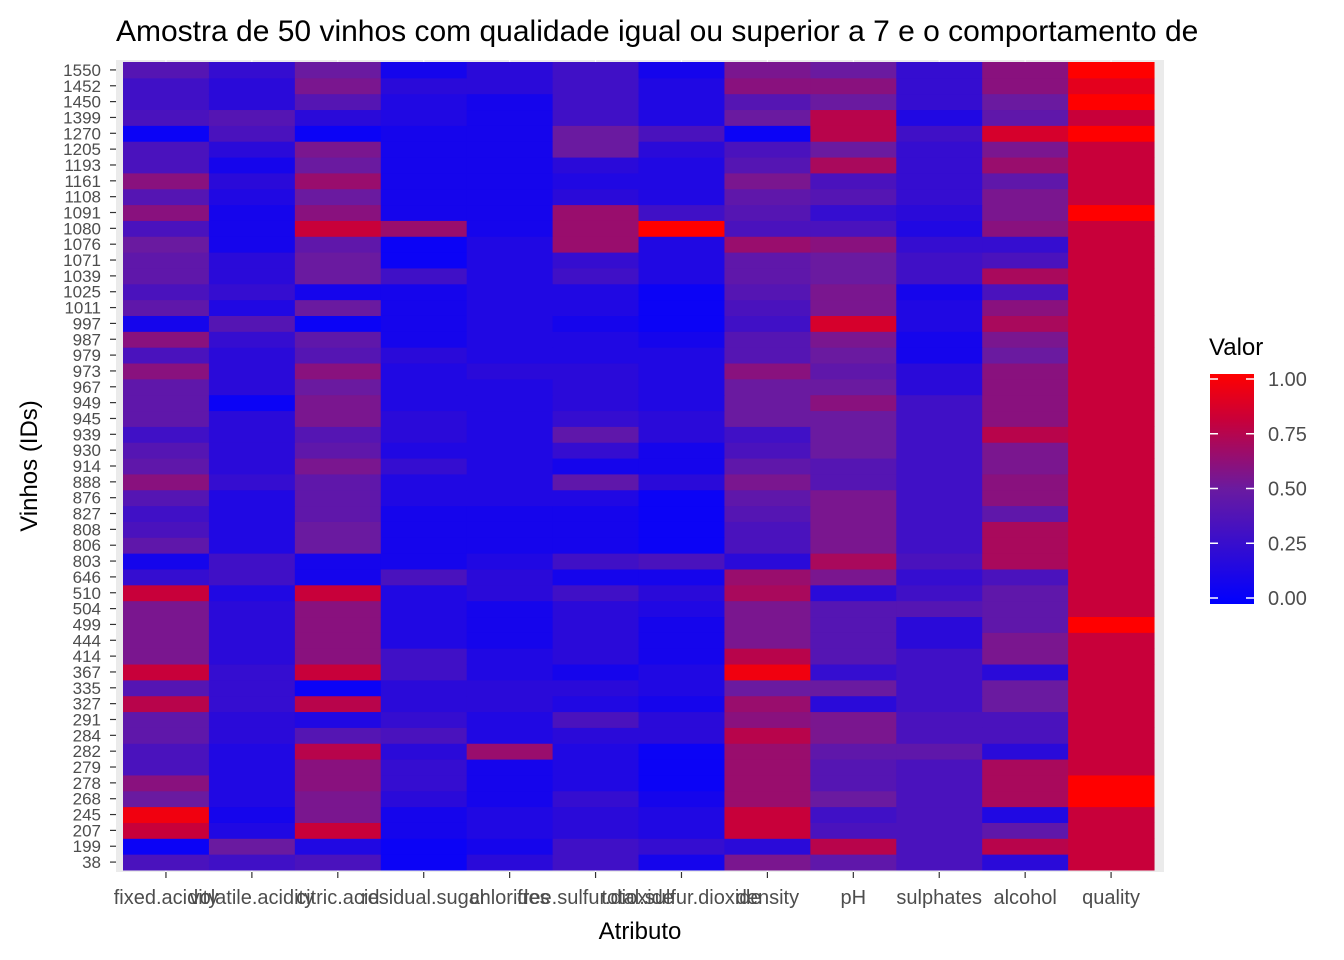  I want to click on y-tick-label: 1193, so click(82, 165).